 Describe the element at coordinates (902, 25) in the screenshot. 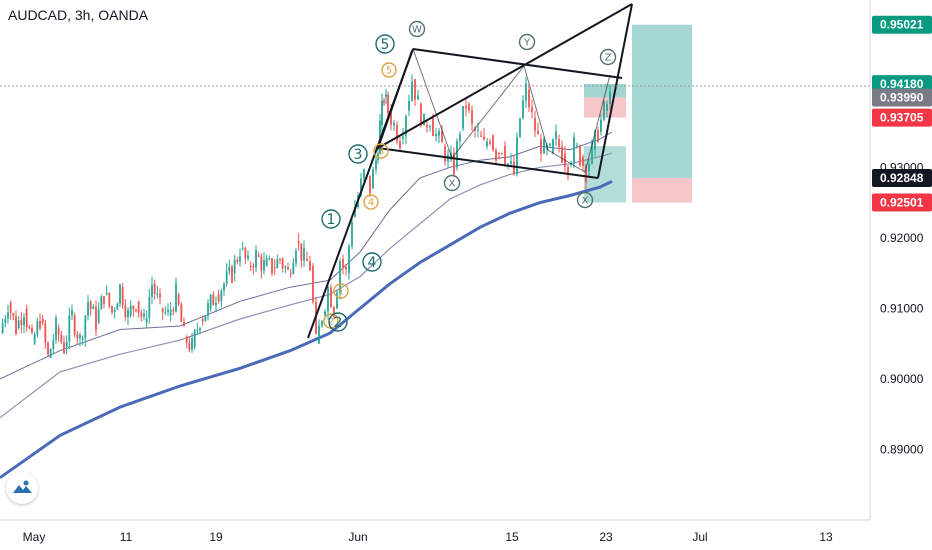

I see `price-tag-label: 0.95021` at that location.